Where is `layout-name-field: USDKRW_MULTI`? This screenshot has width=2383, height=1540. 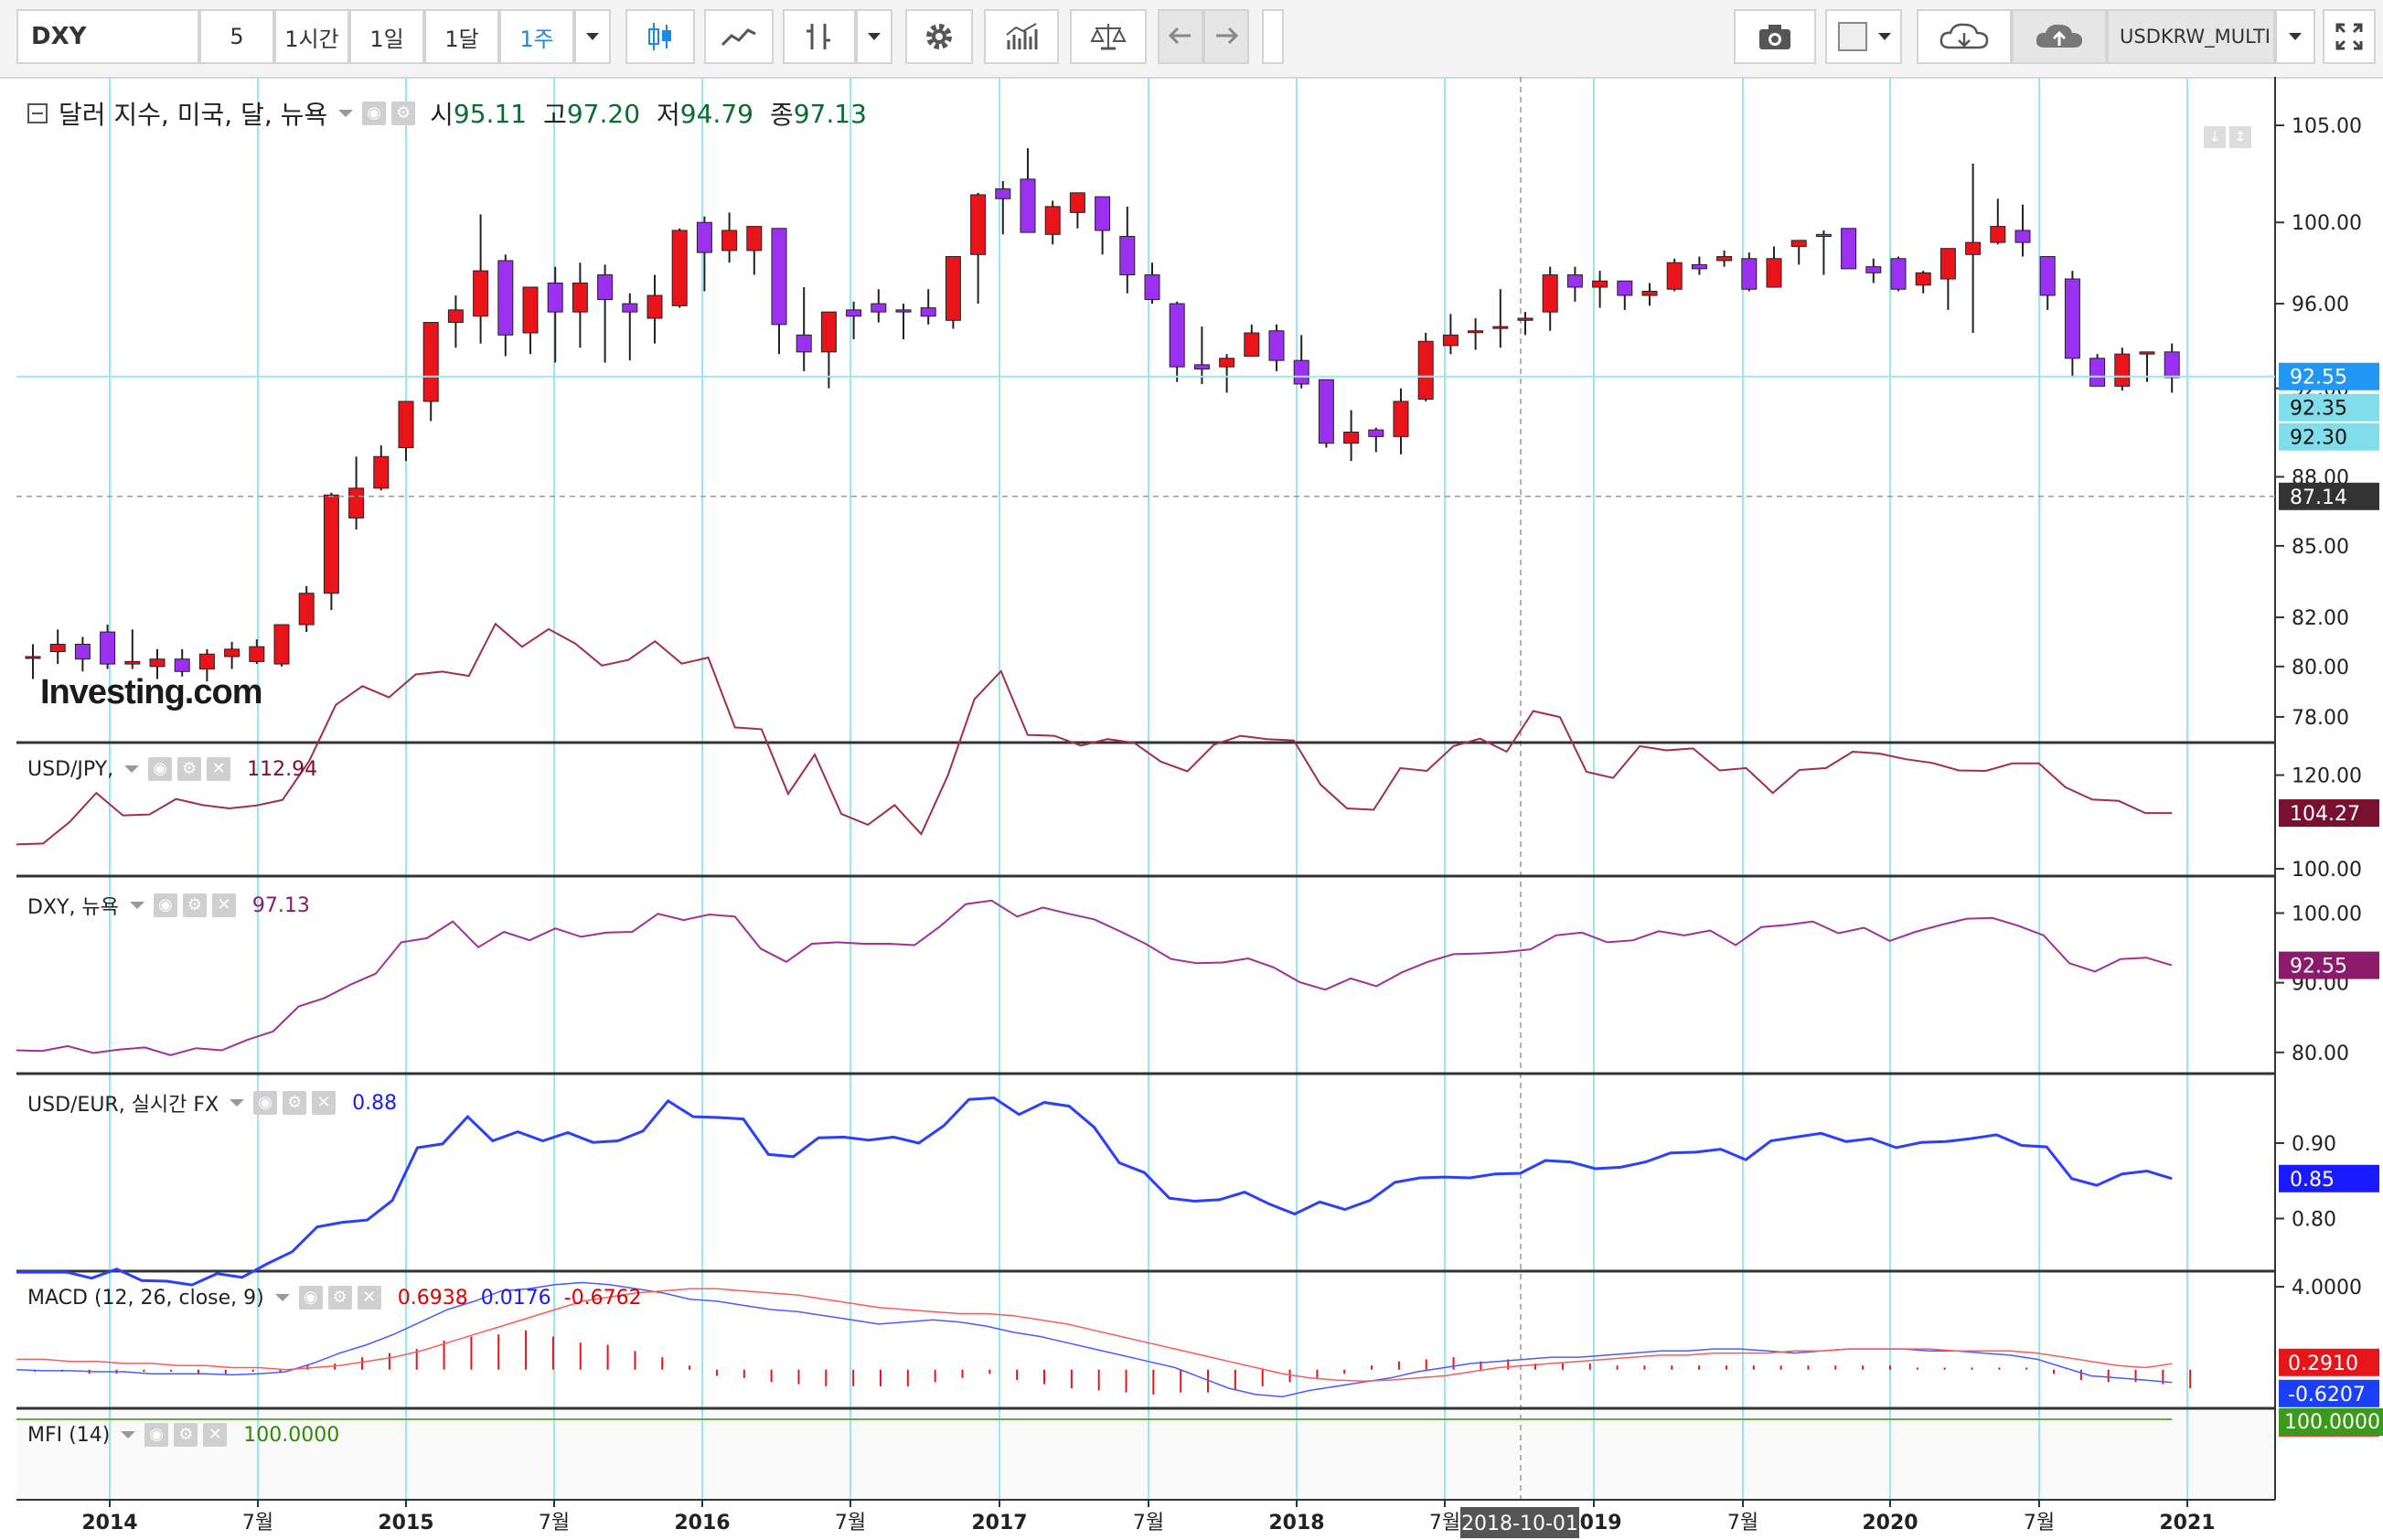 layout-name-field: USDKRW_MULTI is located at coordinates (2191, 37).